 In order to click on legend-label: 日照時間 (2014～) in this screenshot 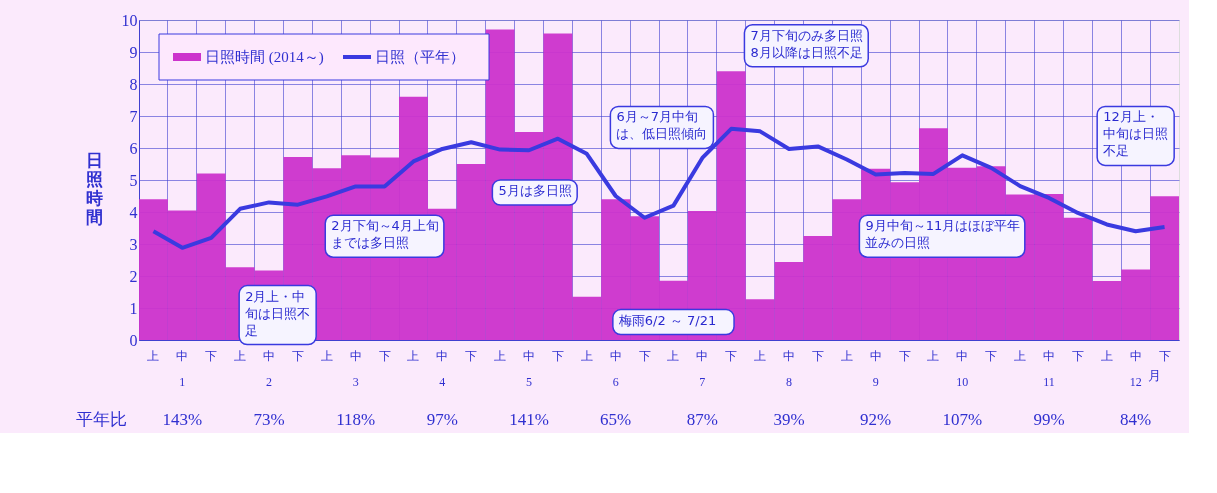, I will do `click(264, 57)`.